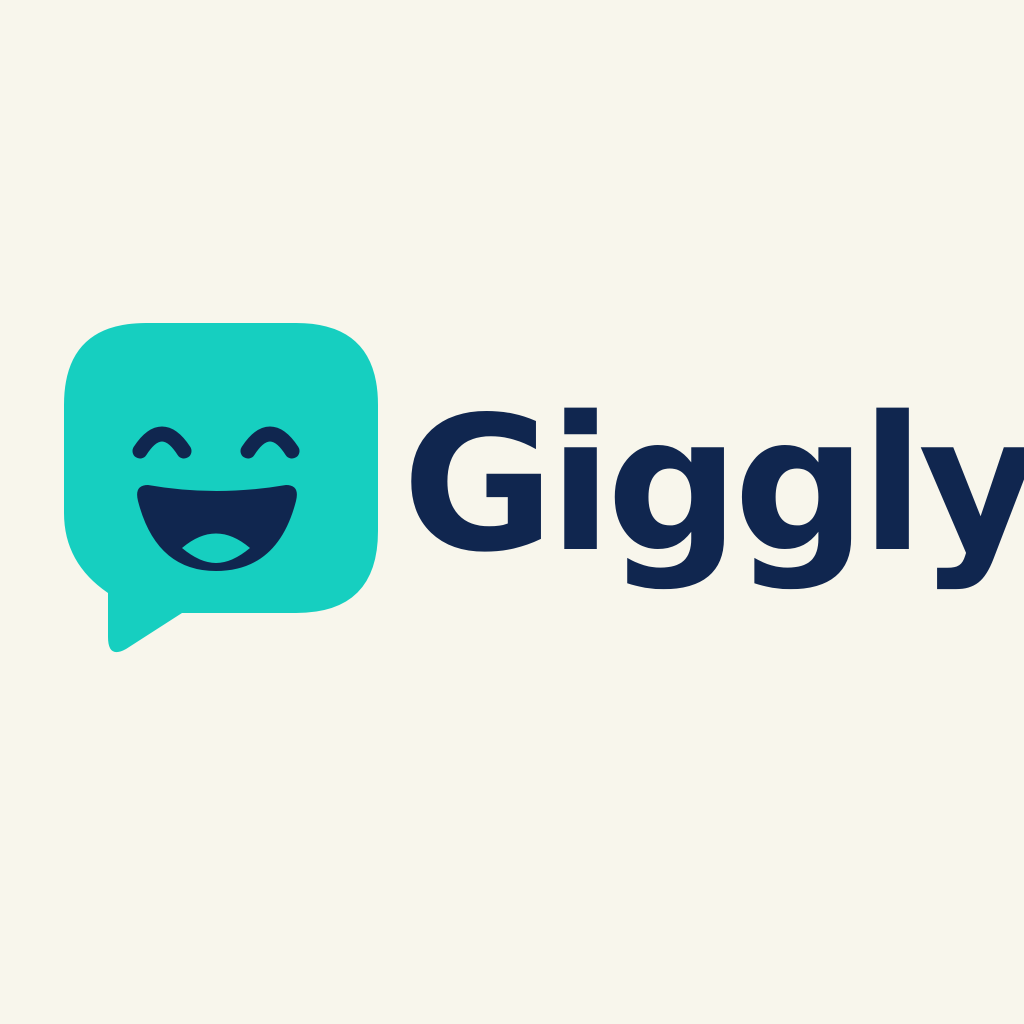 This screenshot has width=1024, height=1024. What do you see at coordinates (217, 528) in the screenshot?
I see `laughing-mouth` at bounding box center [217, 528].